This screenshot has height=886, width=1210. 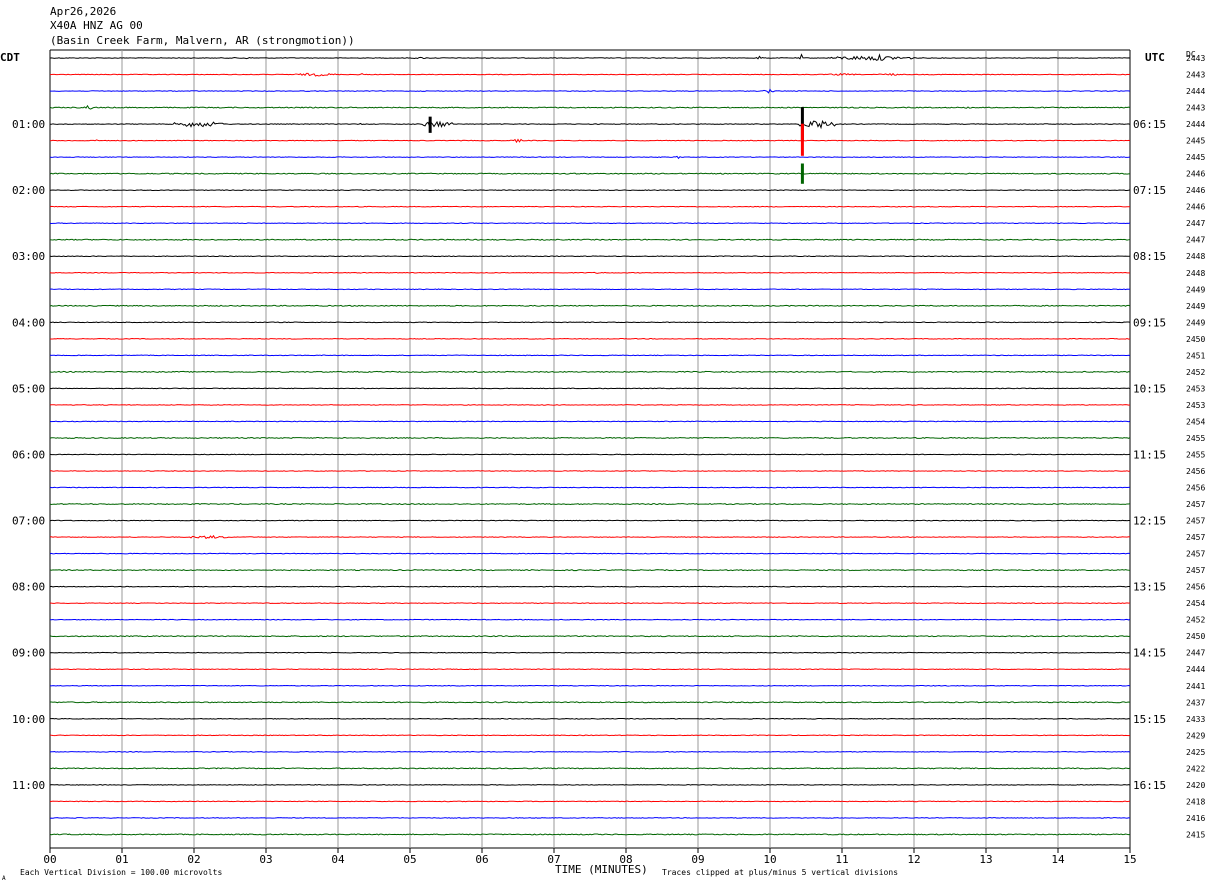 I want to click on dc-value-row-15: 2449, so click(x=1195, y=306).